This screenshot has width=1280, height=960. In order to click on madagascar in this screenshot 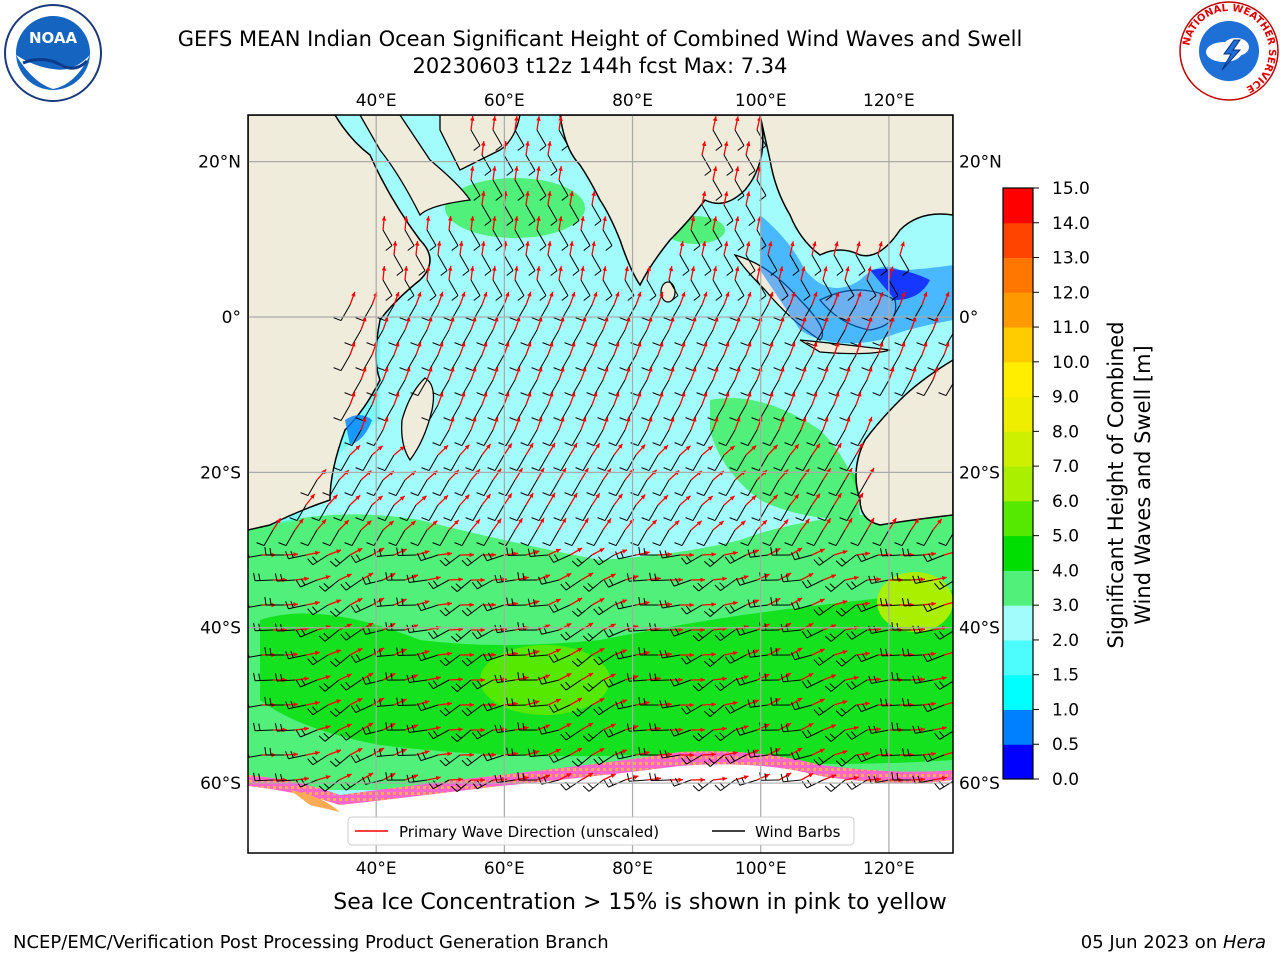, I will do `click(418, 419)`.